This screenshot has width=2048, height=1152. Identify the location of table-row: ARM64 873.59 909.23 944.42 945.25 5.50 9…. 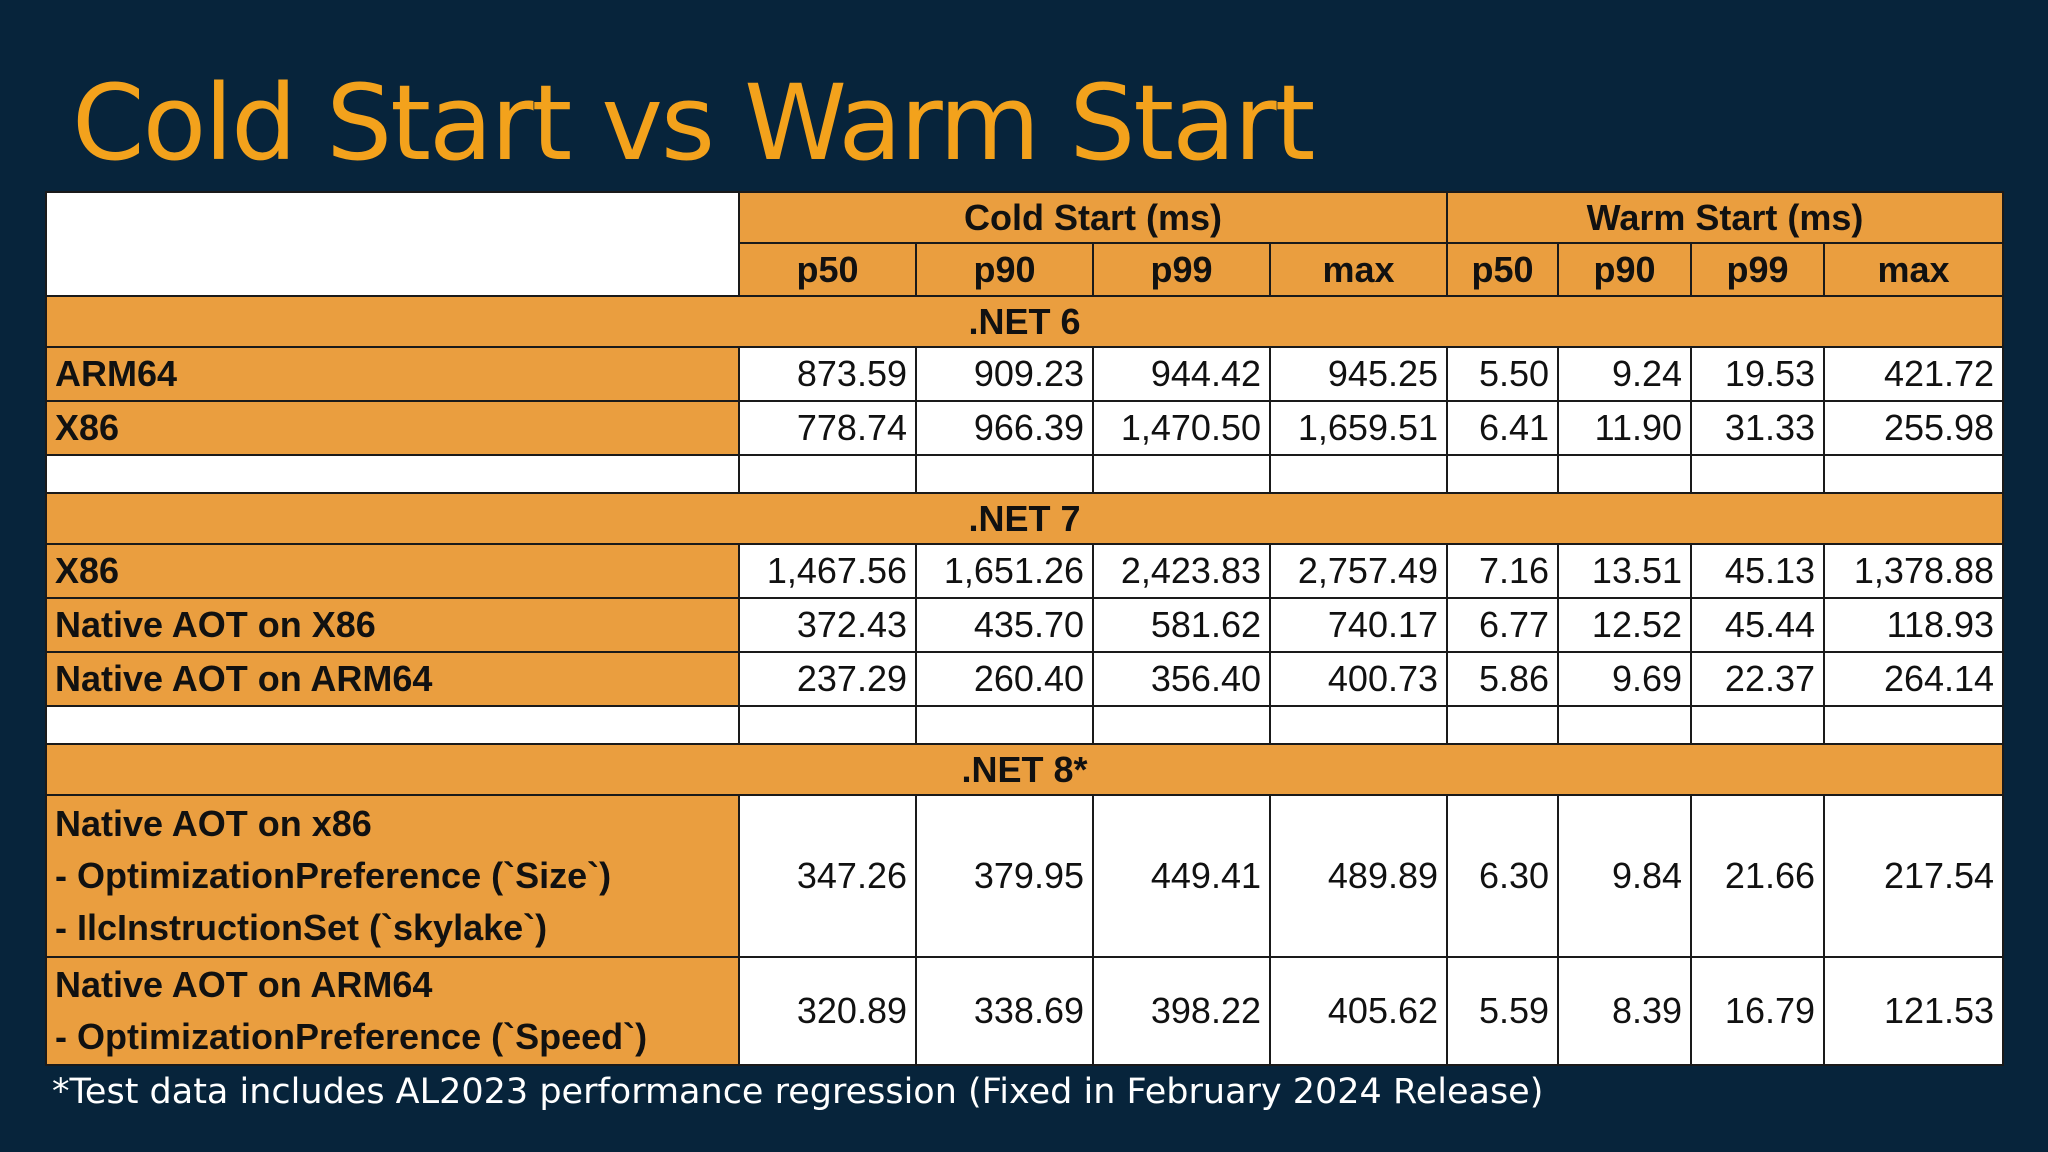
(1025, 374).